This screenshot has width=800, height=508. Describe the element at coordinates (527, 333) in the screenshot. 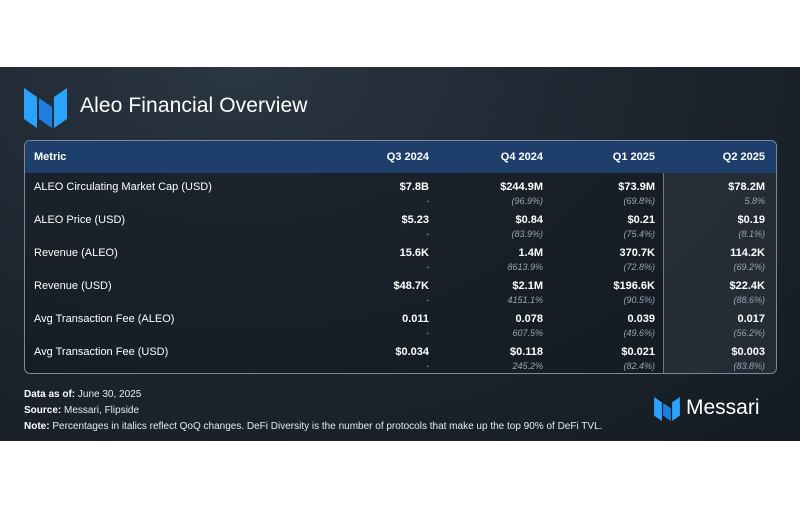

I see `change-q4-2024: 607.5%` at that location.